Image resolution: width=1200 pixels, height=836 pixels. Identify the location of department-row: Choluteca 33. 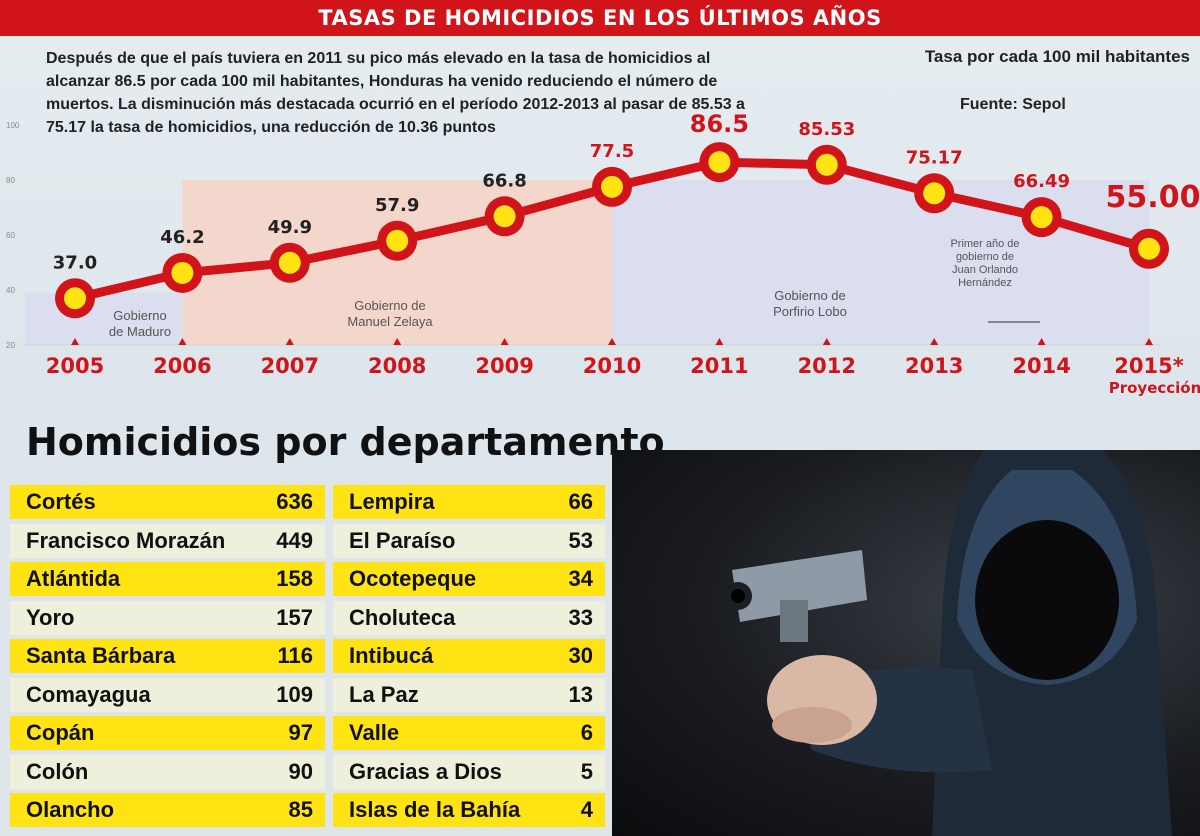
(469, 617).